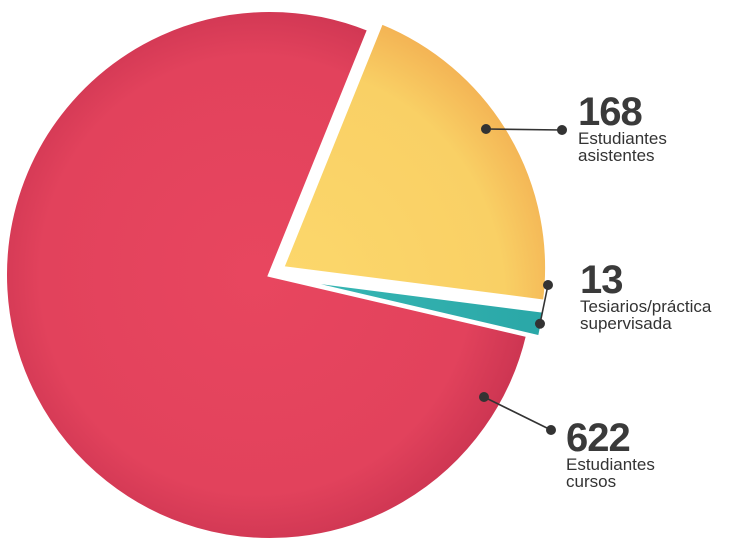 Image resolution: width=751 pixels, height=550 pixels. What do you see at coordinates (622, 138) in the screenshot?
I see `label-estudiantes-asistentes-line1: Estudiantes` at bounding box center [622, 138].